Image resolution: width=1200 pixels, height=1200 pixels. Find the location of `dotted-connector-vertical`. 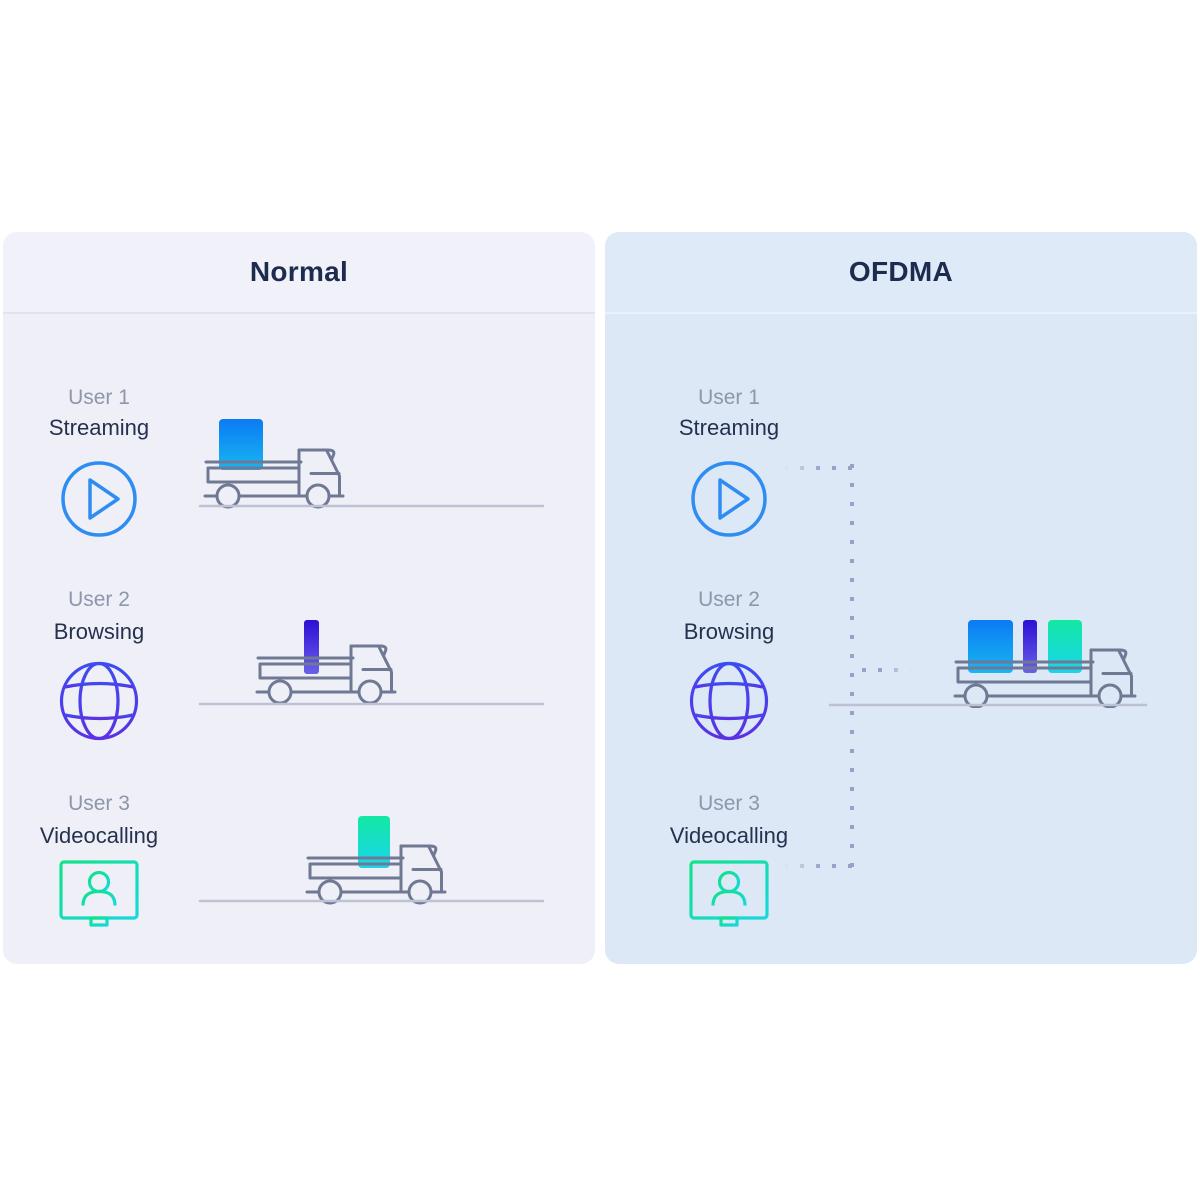

dotted-connector-vertical is located at coordinates (852, 667).